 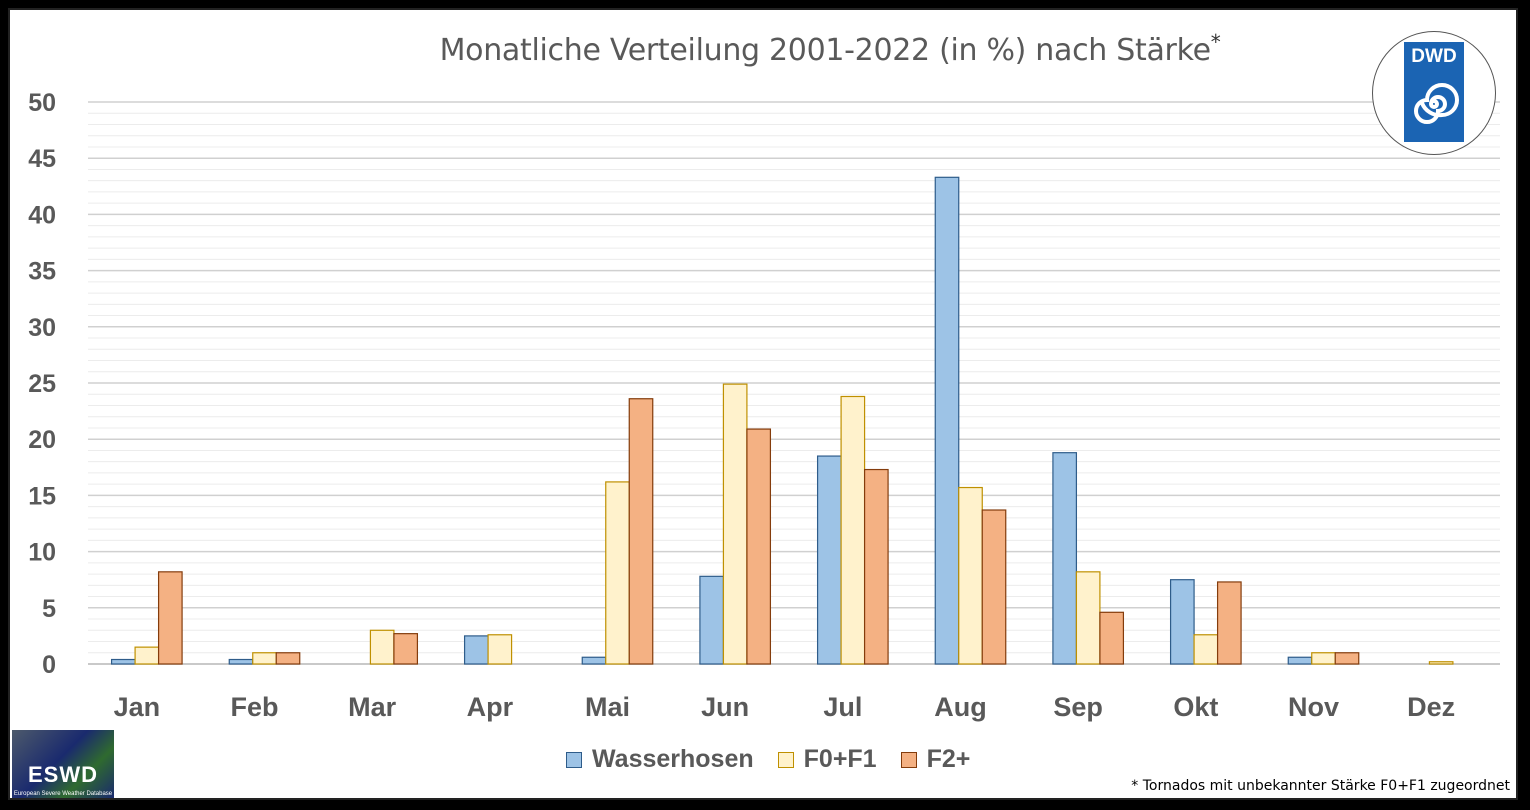 I want to click on y-tick-label: 25, so click(x=42, y=384).